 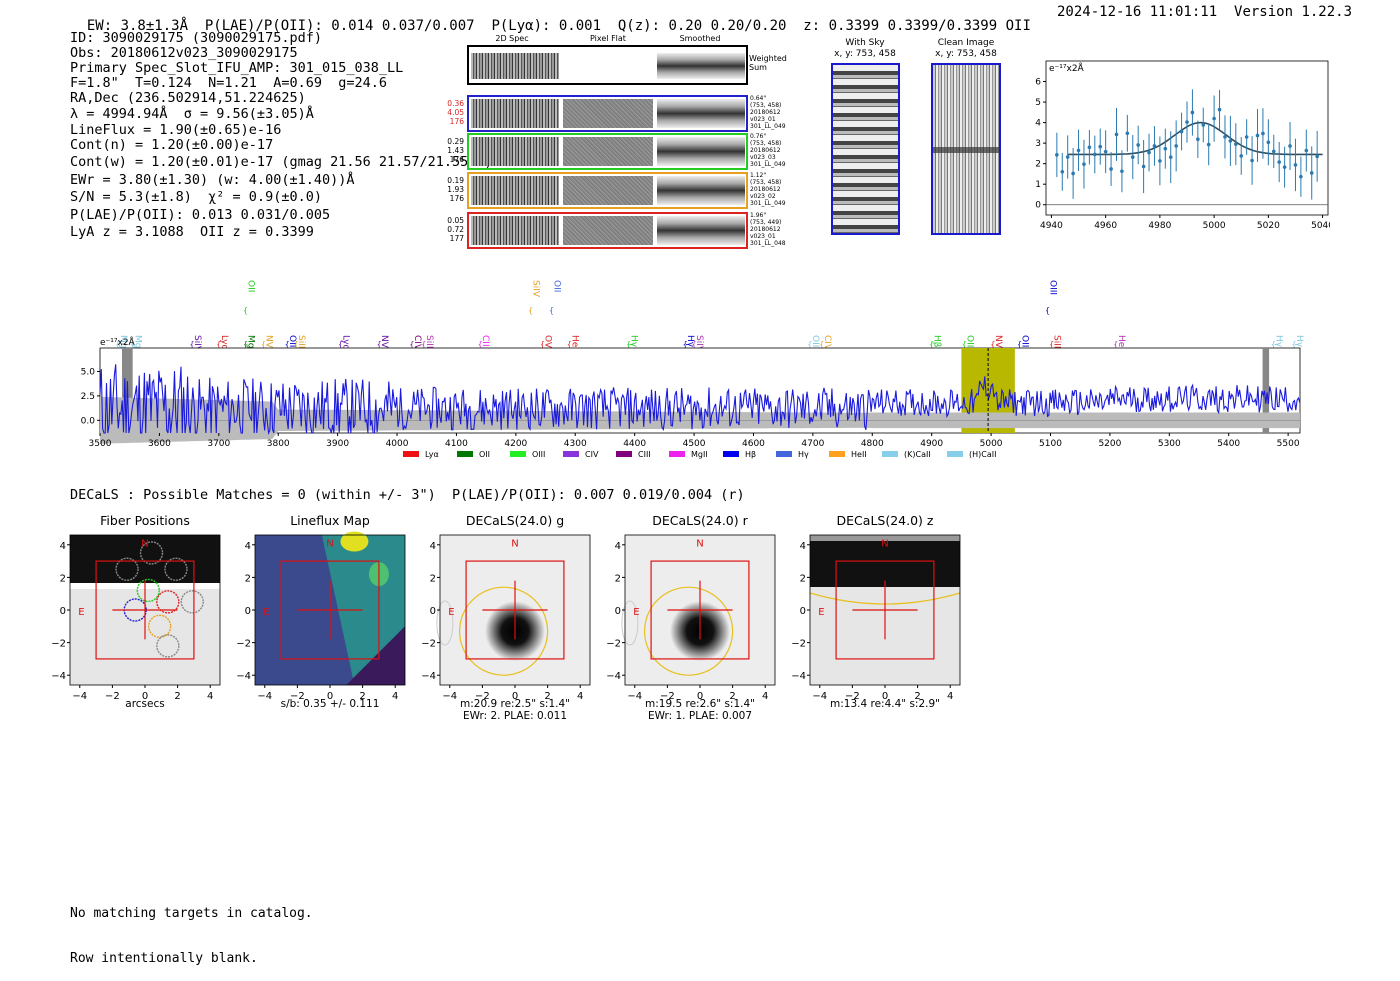 What do you see at coordinates (768, 203) in the screenshot?
I see `meta-value: 301_LL_049` at bounding box center [768, 203].